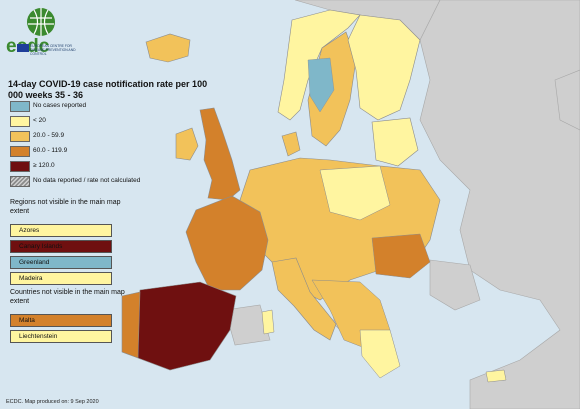  Describe the element at coordinates (291, 144) in the screenshot. I see `denmark` at that location.